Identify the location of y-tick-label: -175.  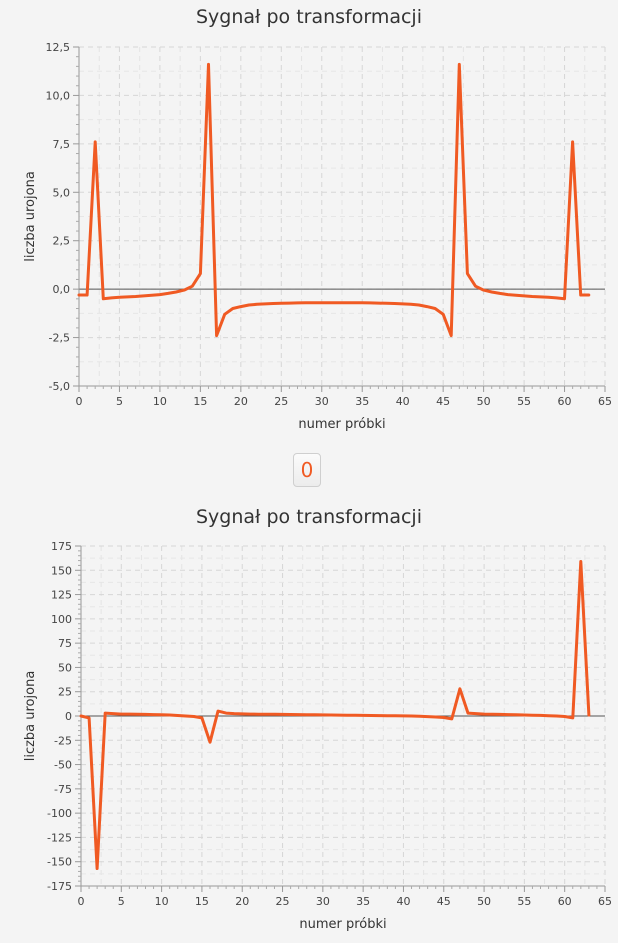
(59, 886).